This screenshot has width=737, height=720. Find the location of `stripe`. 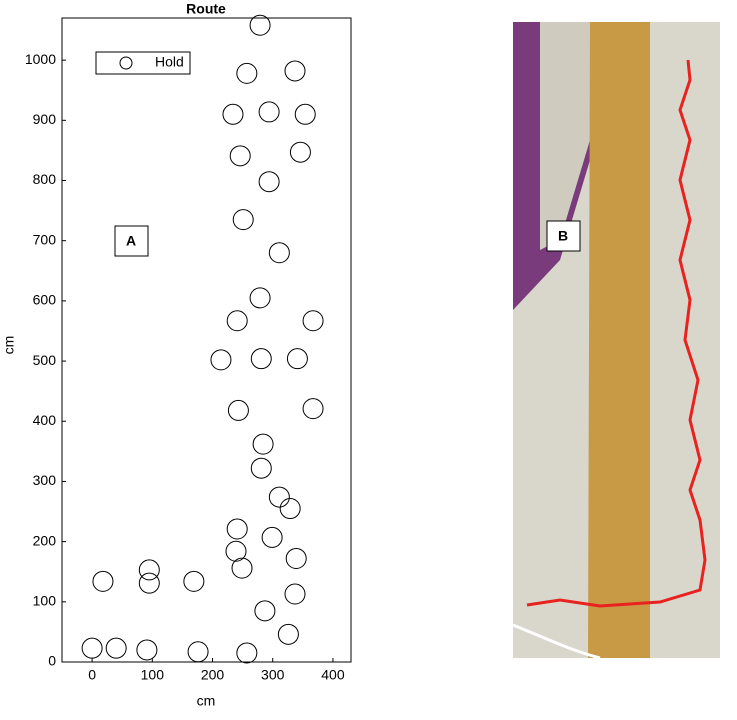

stripe is located at coordinates (619, 340).